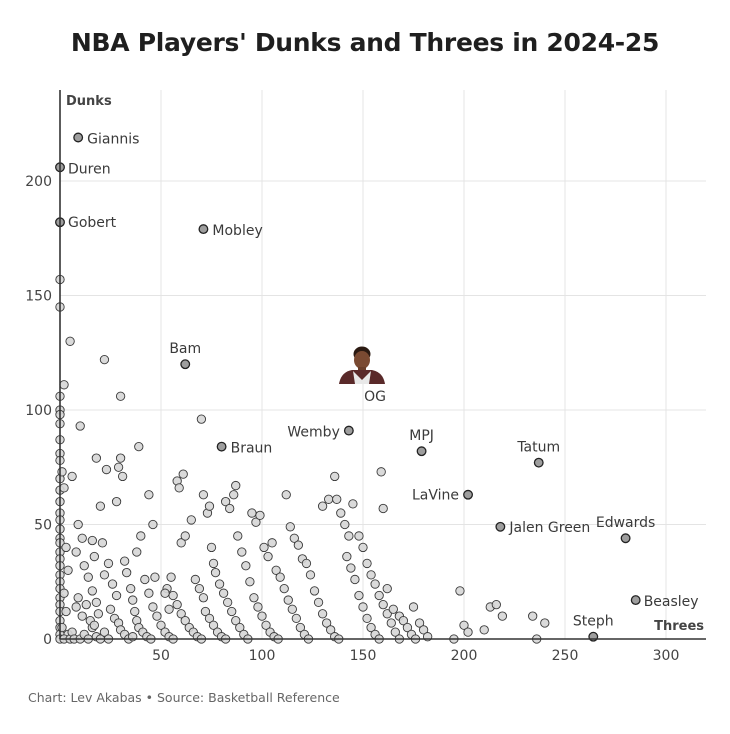 The image size is (730, 734). What do you see at coordinates (625, 523) in the screenshot?
I see `point-label: Edwards` at bounding box center [625, 523].